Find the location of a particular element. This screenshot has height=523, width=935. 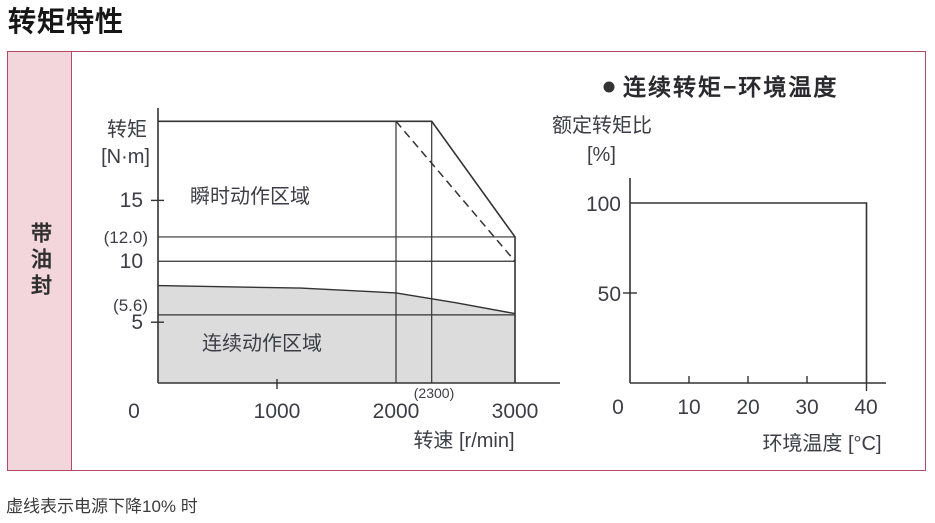

right-chart-geometry is located at coordinates (749, 292).